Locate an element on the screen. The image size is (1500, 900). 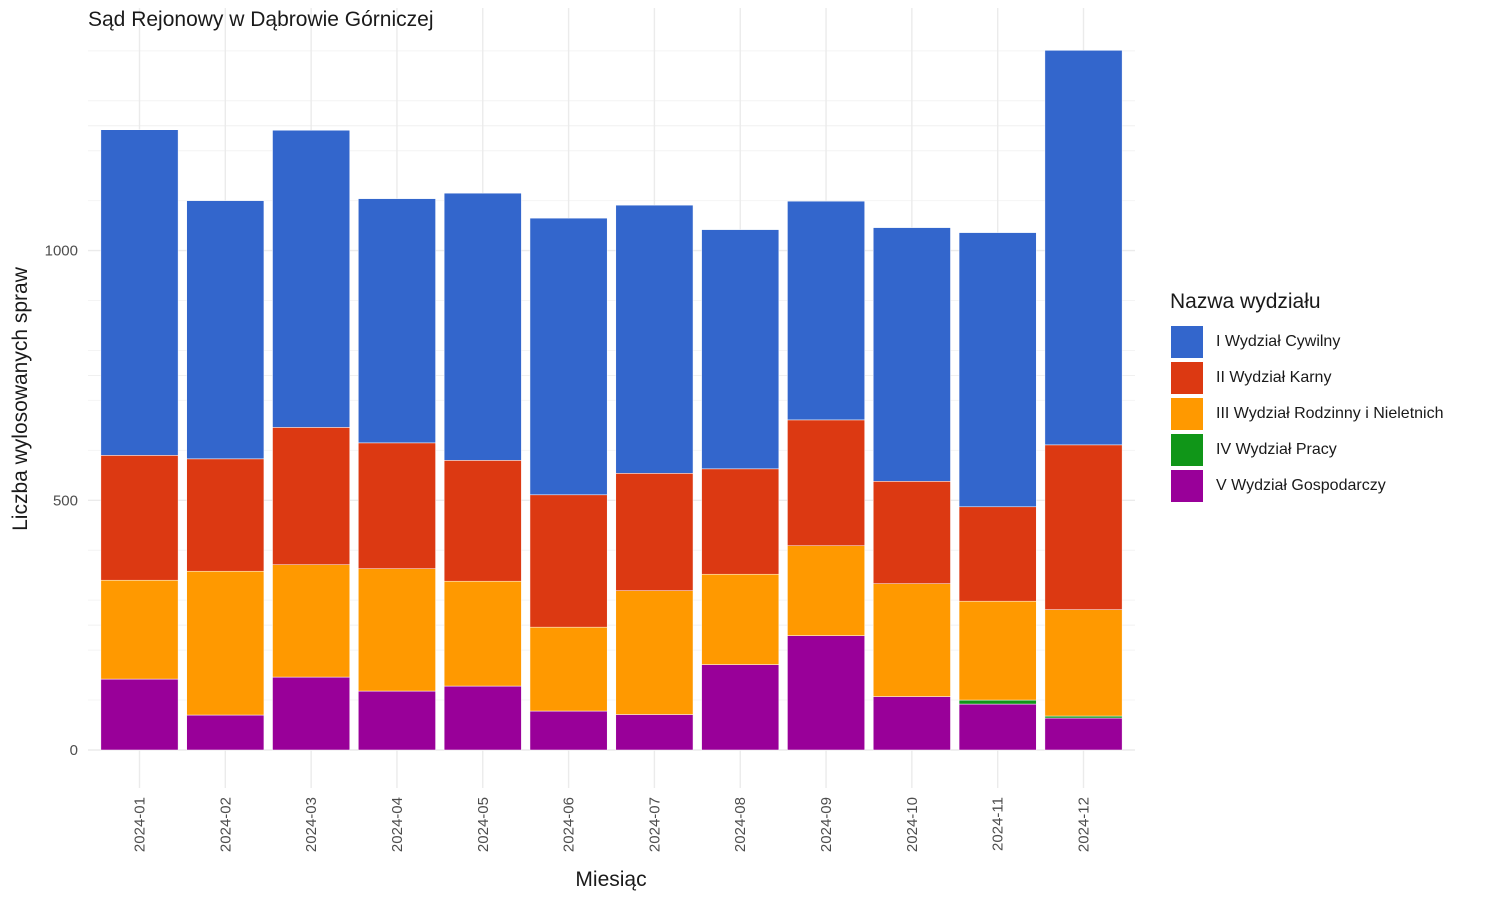
legend-item: II Wydział Karny is located at coordinates (1307, 378).